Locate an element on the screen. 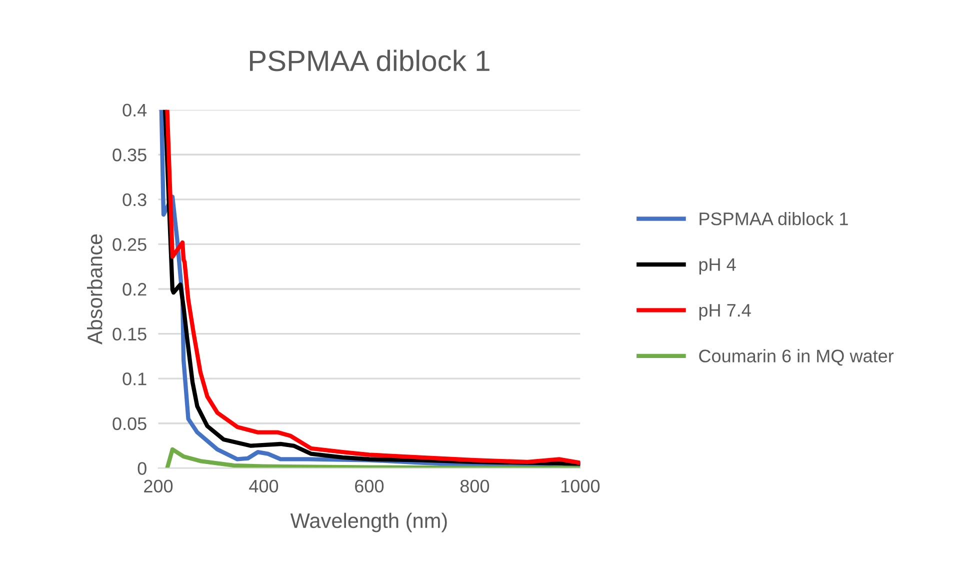 This screenshot has width=959, height=578. legend-label: pH 4 is located at coordinates (717, 266).